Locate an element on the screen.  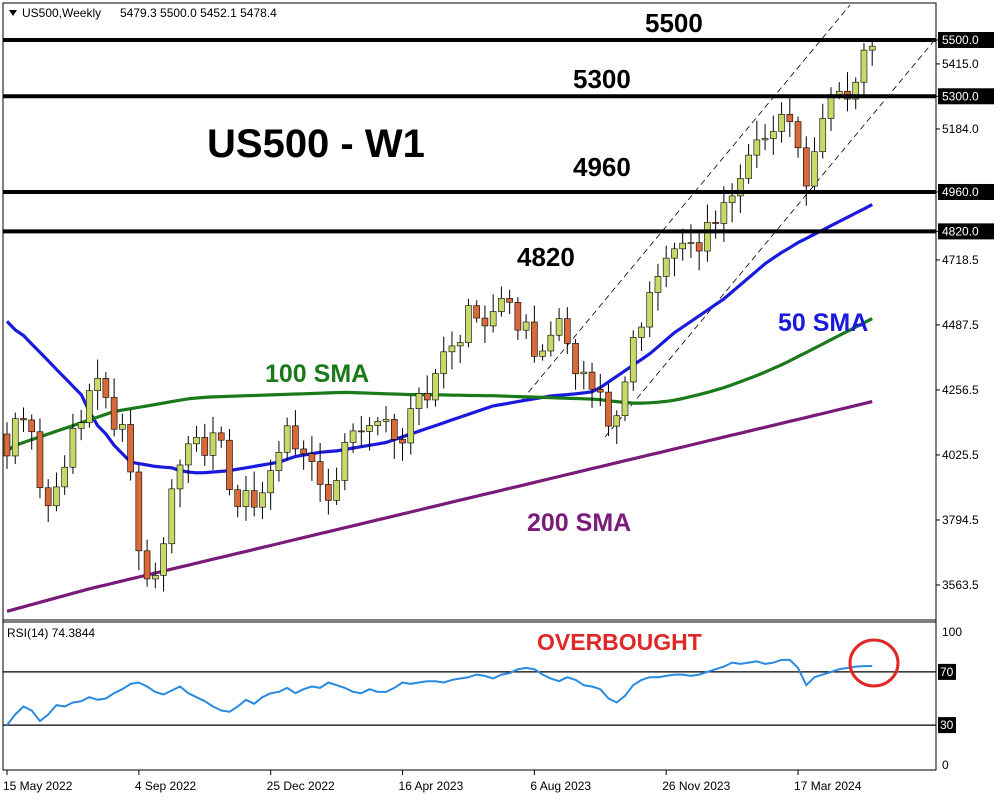
symbol-label: US500,Weekly is located at coordinates (61, 13).